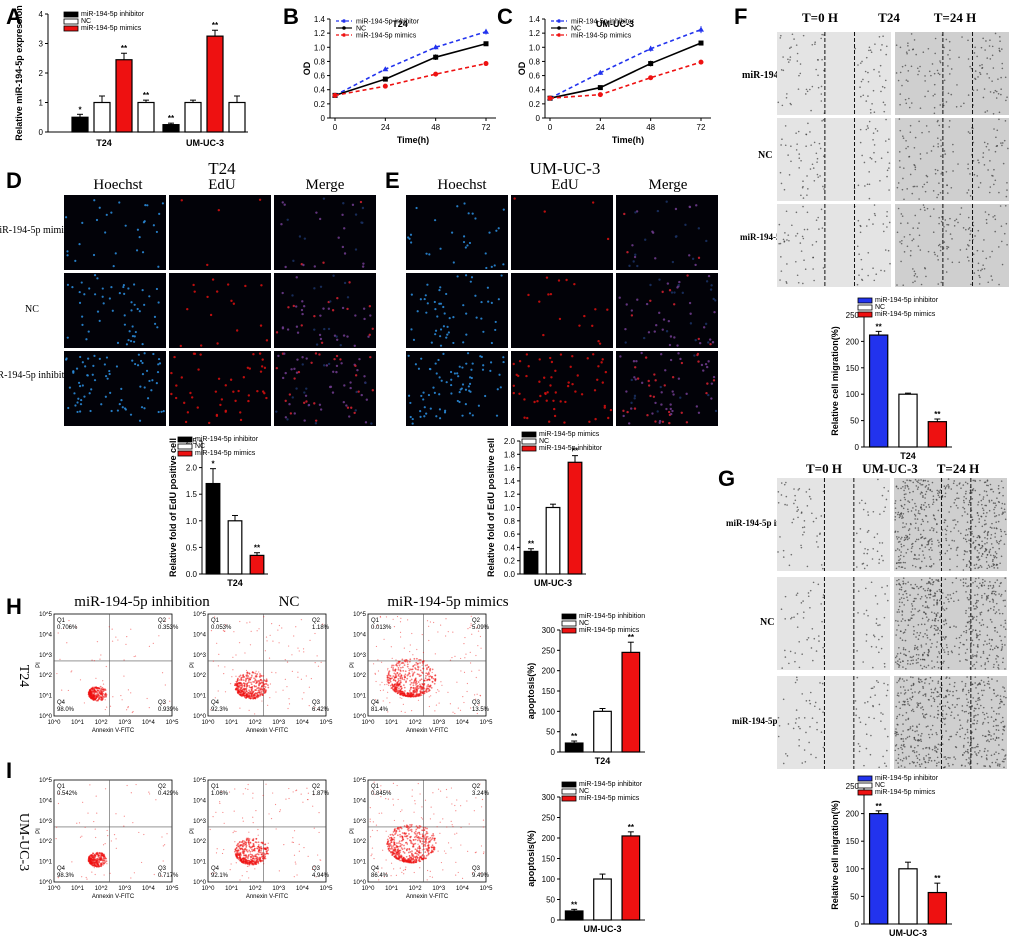 This screenshot has height=945, width=1020. I want to click on legend-swatch, so click(569, 798).